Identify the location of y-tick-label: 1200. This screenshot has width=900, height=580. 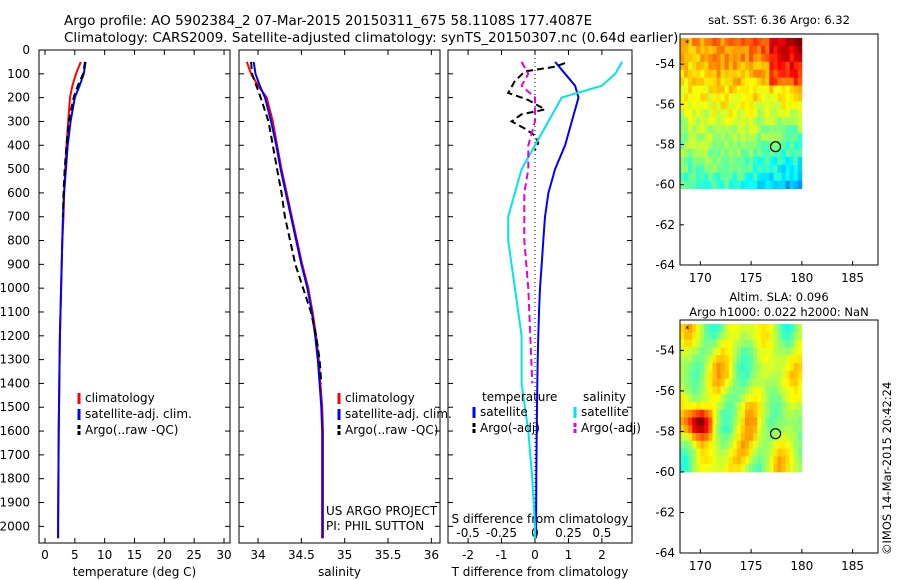
(15, 336).